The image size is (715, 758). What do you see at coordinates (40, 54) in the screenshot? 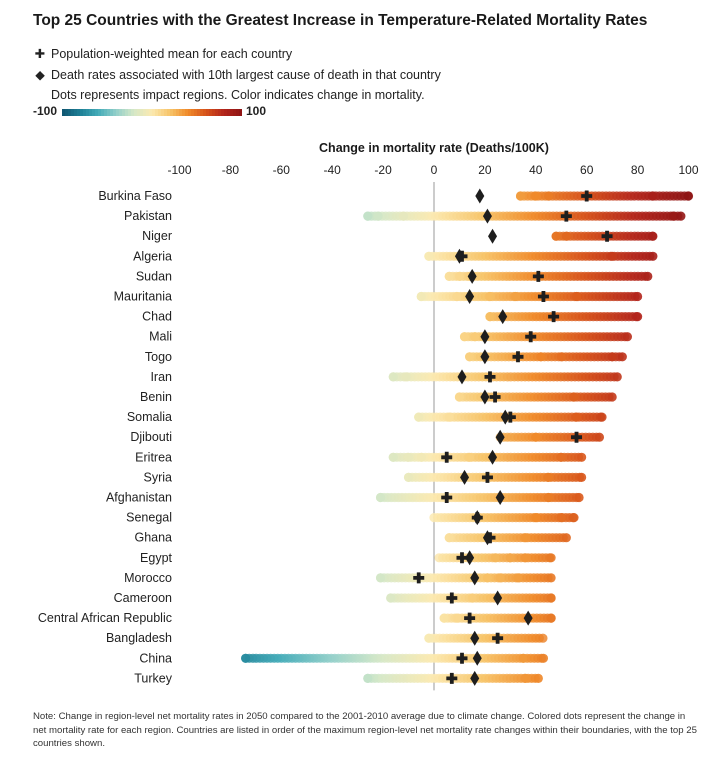
I see `plus-icon: ✚` at bounding box center [40, 54].